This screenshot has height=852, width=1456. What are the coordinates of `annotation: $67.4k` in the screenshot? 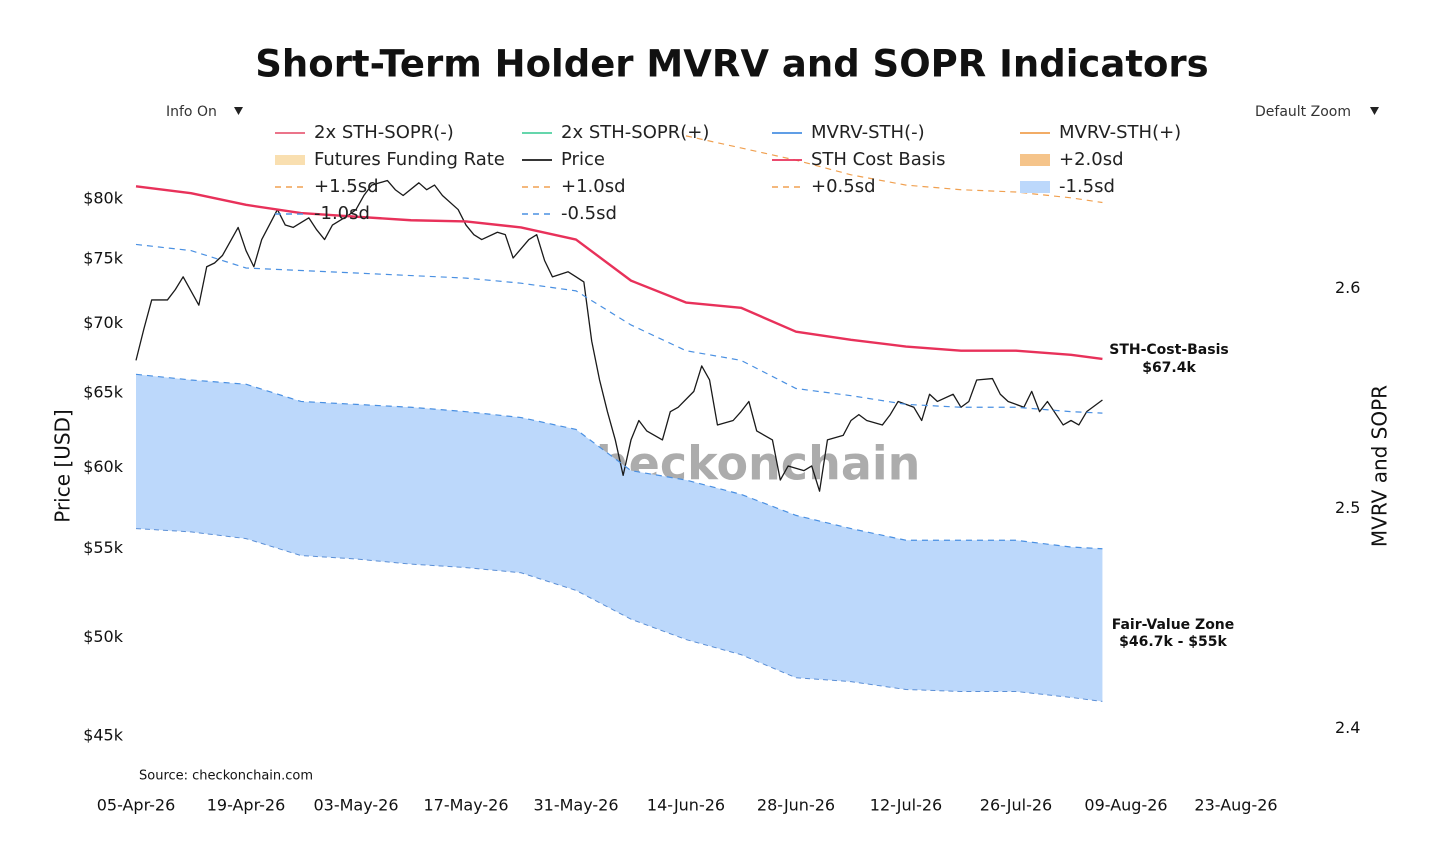 It's located at (1169, 368).